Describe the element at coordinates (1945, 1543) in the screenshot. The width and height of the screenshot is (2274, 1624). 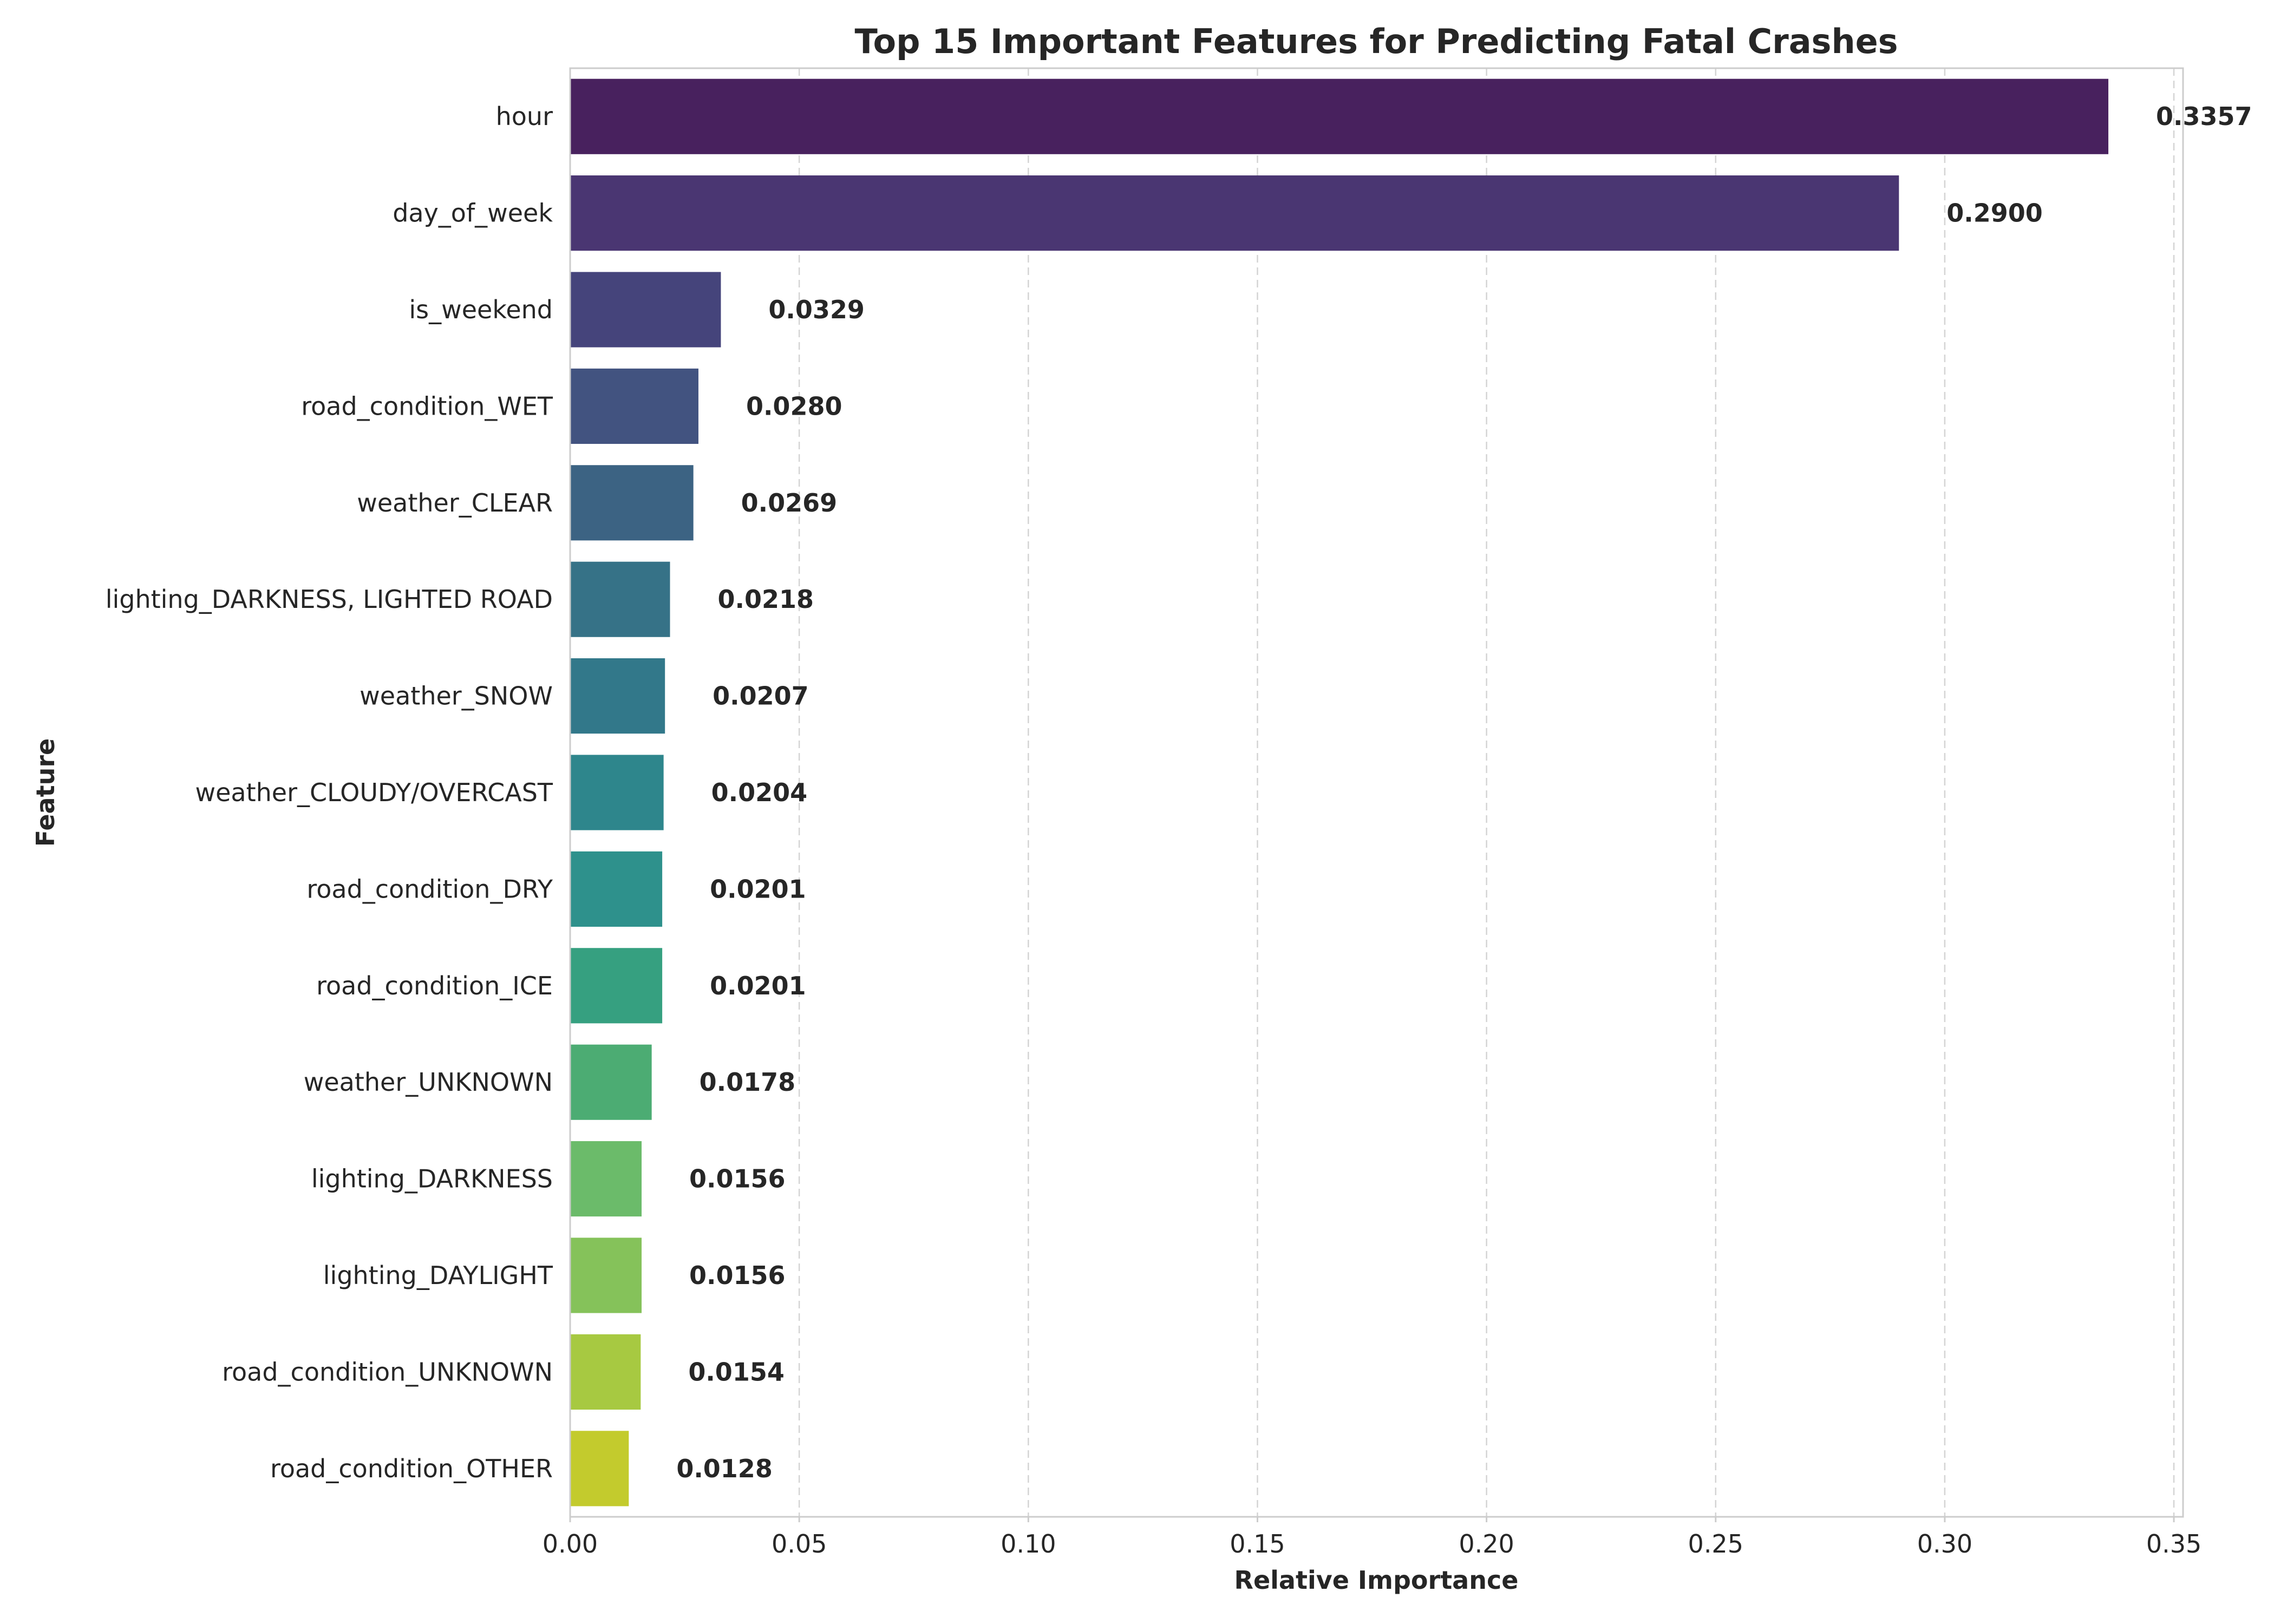
I see `x-tick-label: 0.30` at that location.